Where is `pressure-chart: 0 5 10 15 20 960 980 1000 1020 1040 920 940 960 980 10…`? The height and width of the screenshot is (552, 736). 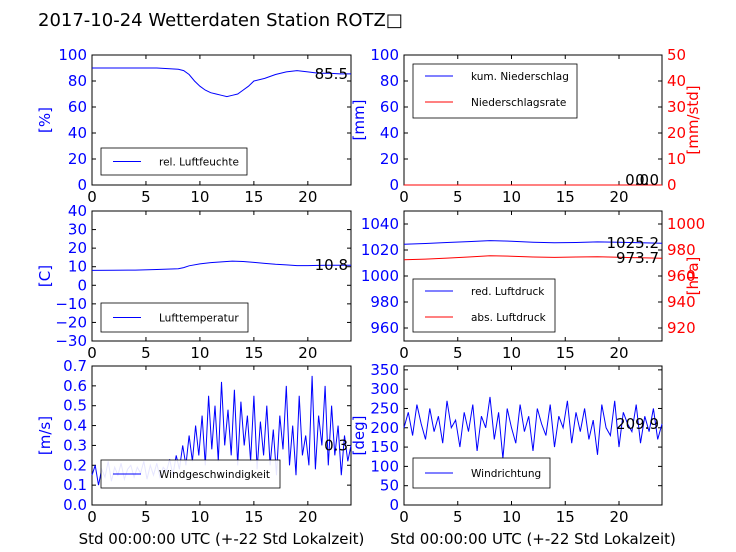
pressure-chart: 0 5 10 15 20 960 980 1000 1020 1040 920 940 960 980 10… is located at coordinates (533, 286).